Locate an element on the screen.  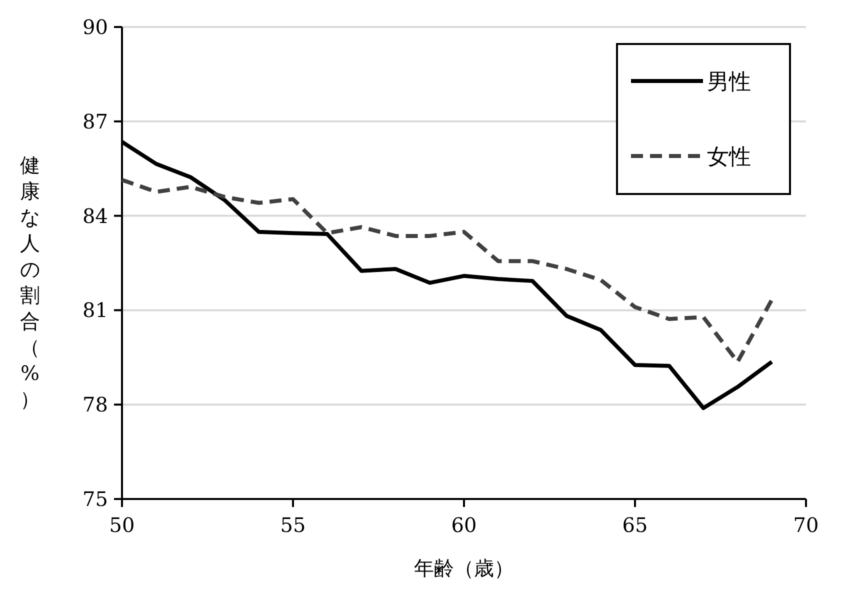
x-tick-label: 60 is located at coordinates (464, 525).